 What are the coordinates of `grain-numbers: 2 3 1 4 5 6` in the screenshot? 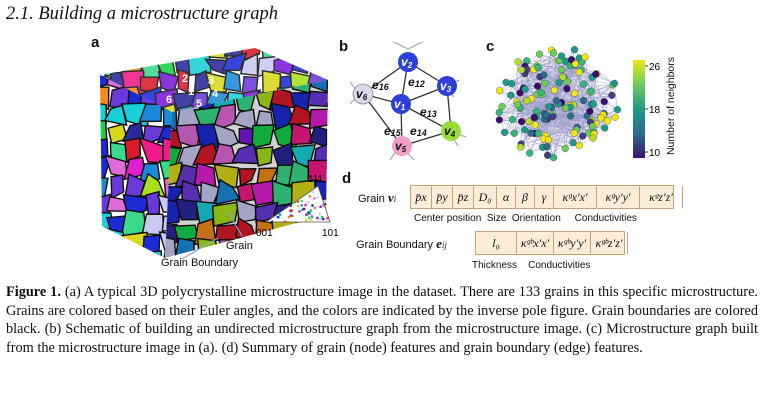 It's located at (192, 91).